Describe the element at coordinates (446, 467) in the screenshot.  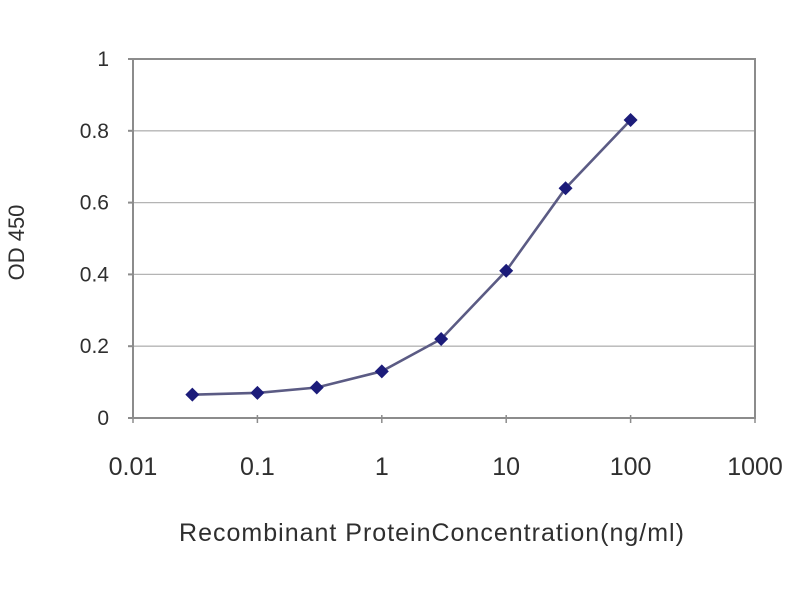
I see `x-axis-tick-labels: 0.01 0.1 1 10 100 1000` at that location.